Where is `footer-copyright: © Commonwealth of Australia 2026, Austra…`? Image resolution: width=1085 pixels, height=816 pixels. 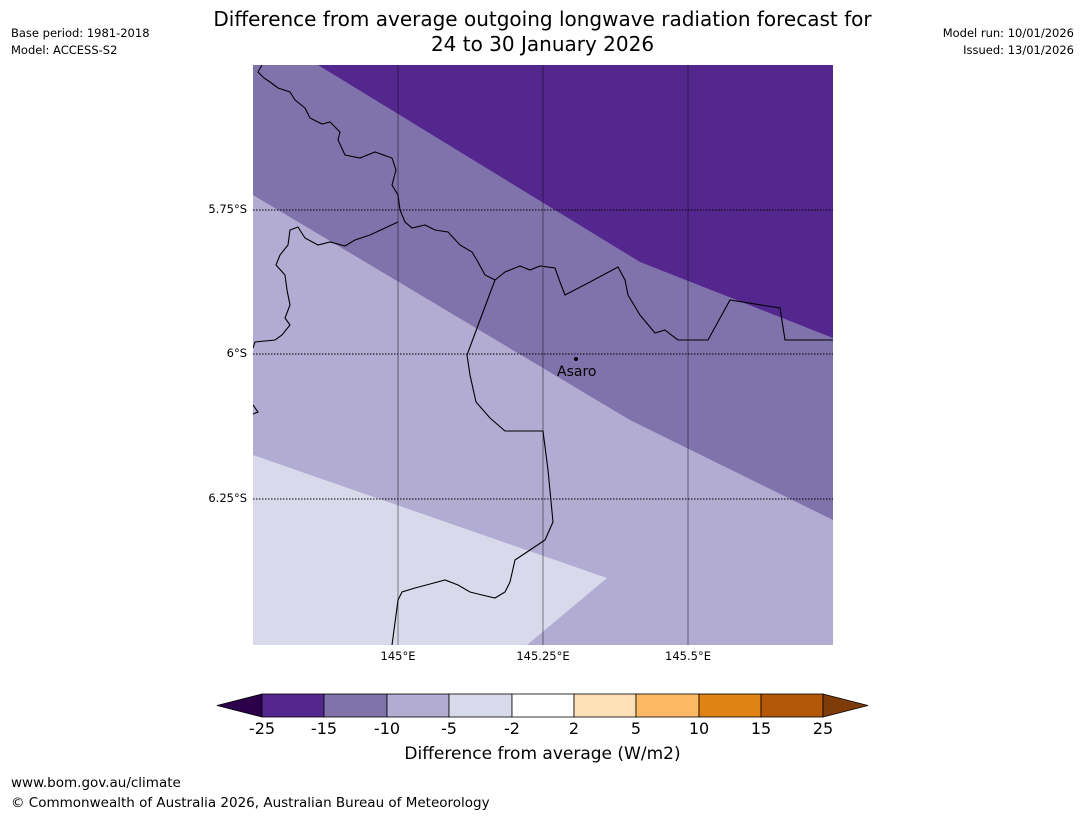
footer-copyright: © Commonwealth of Australia 2026, Austra… is located at coordinates (250, 803).